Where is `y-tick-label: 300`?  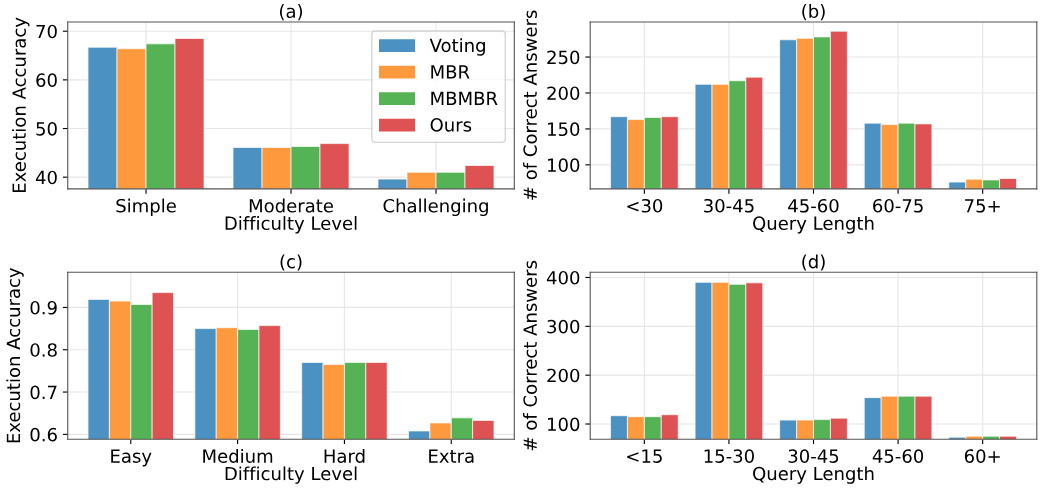
y-tick-label: 300 is located at coordinates (563, 326).